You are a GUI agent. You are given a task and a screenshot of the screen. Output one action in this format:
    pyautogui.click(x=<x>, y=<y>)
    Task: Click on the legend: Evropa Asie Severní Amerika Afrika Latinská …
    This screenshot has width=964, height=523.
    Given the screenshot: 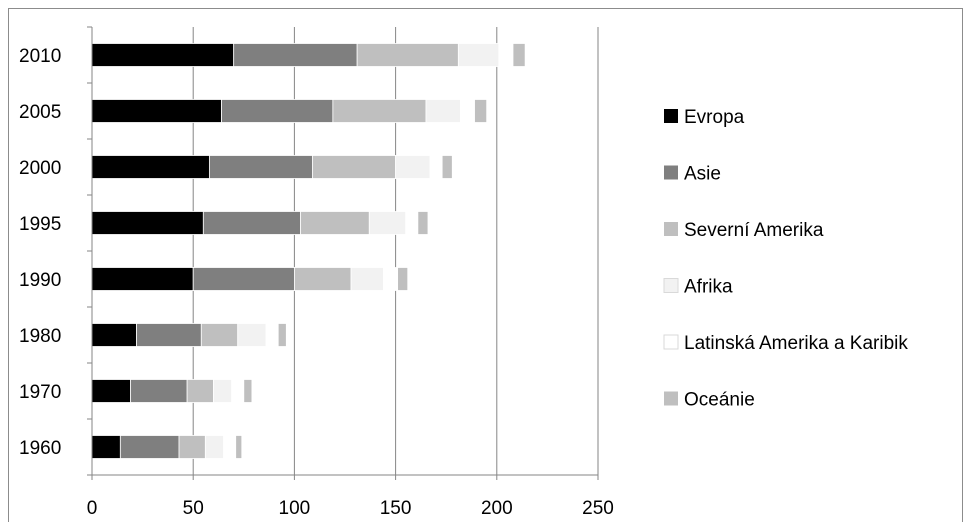 What is the action you would take?
    pyautogui.click(x=785, y=259)
    